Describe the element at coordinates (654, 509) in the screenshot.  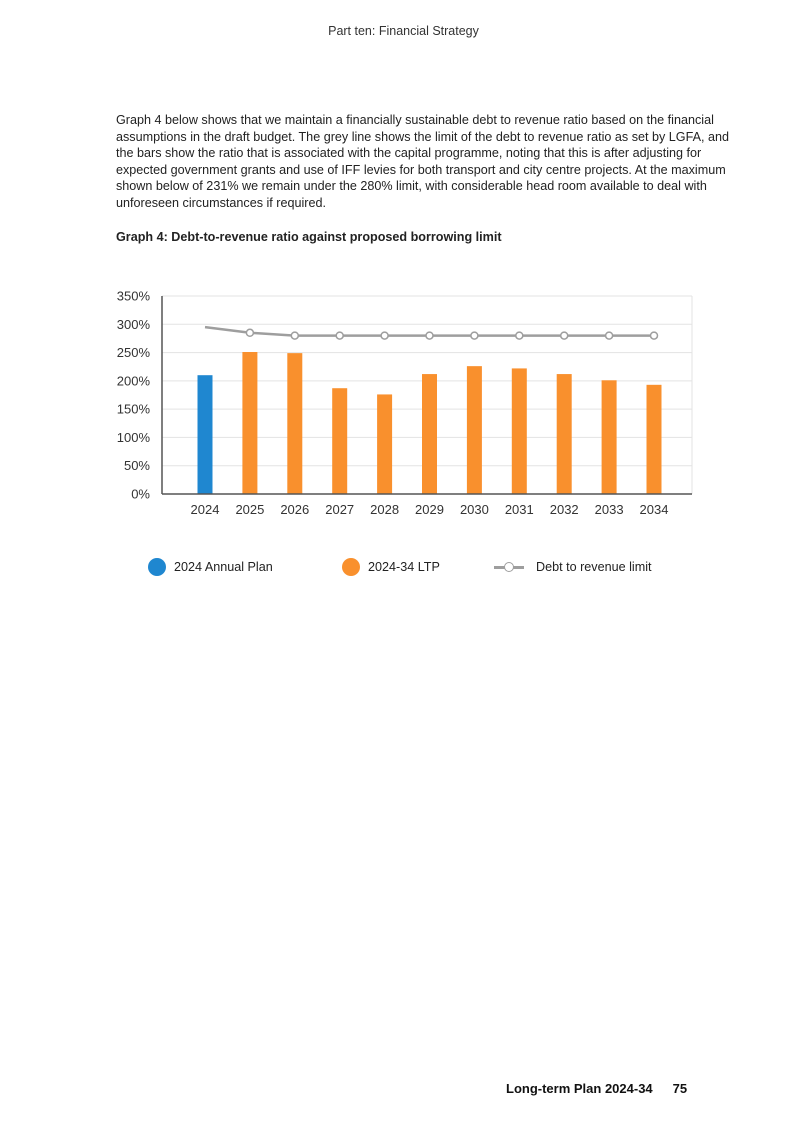
I see `x-tick-label: 2034` at that location.